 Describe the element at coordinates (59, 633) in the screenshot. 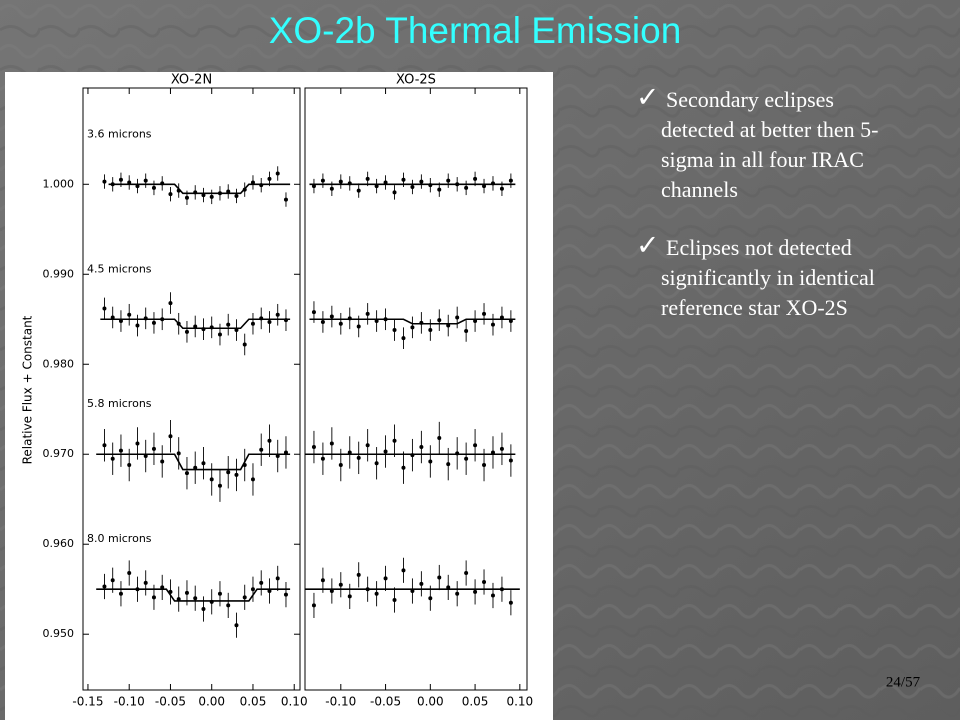

I see `y-tick-label: 0.950` at that location.